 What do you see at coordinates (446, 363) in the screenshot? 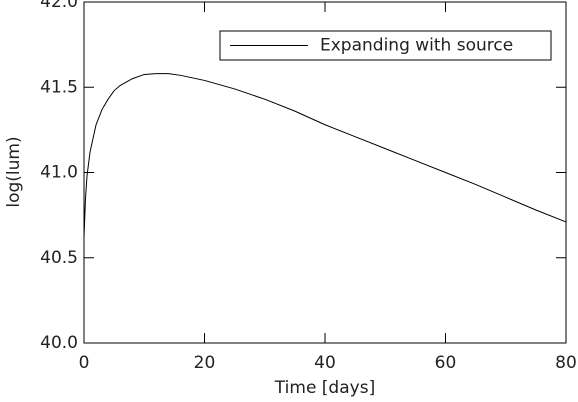
I see `x-tick-label: 60` at bounding box center [446, 363].